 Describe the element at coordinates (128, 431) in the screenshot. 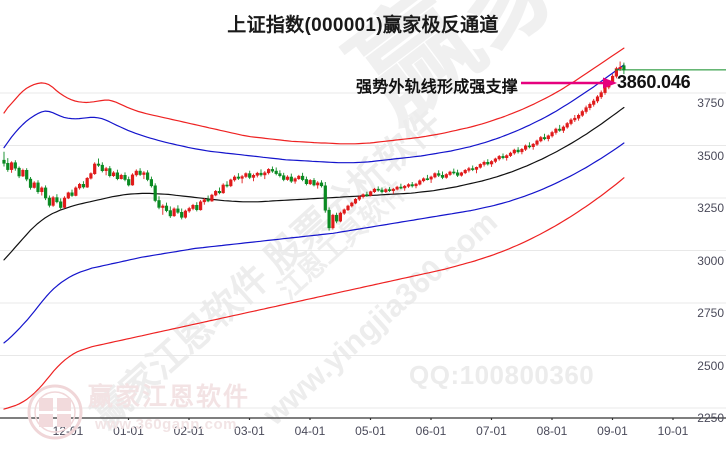

I see `x-axis-tick-label: 01-01` at that location.